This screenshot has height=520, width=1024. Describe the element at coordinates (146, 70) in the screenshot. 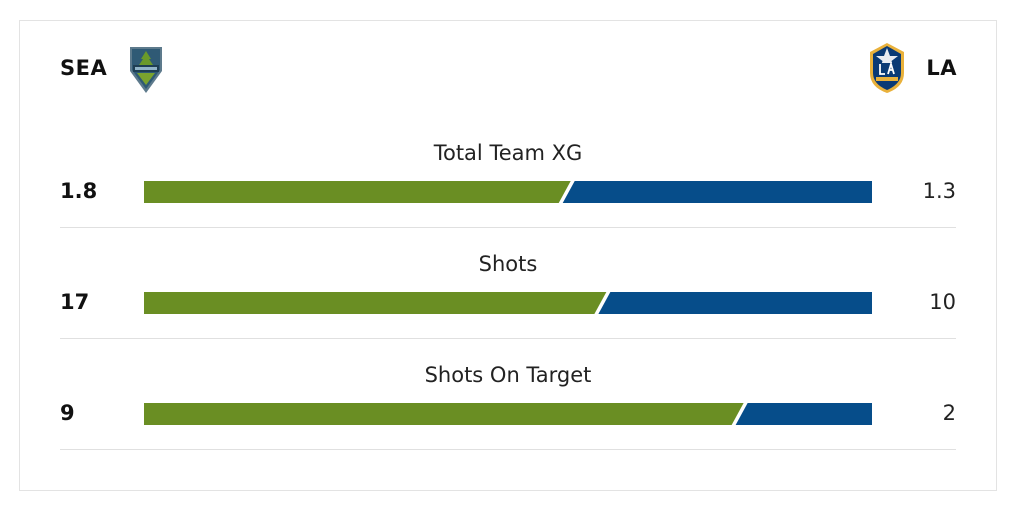

I see `sounders-crest-icon` at that location.